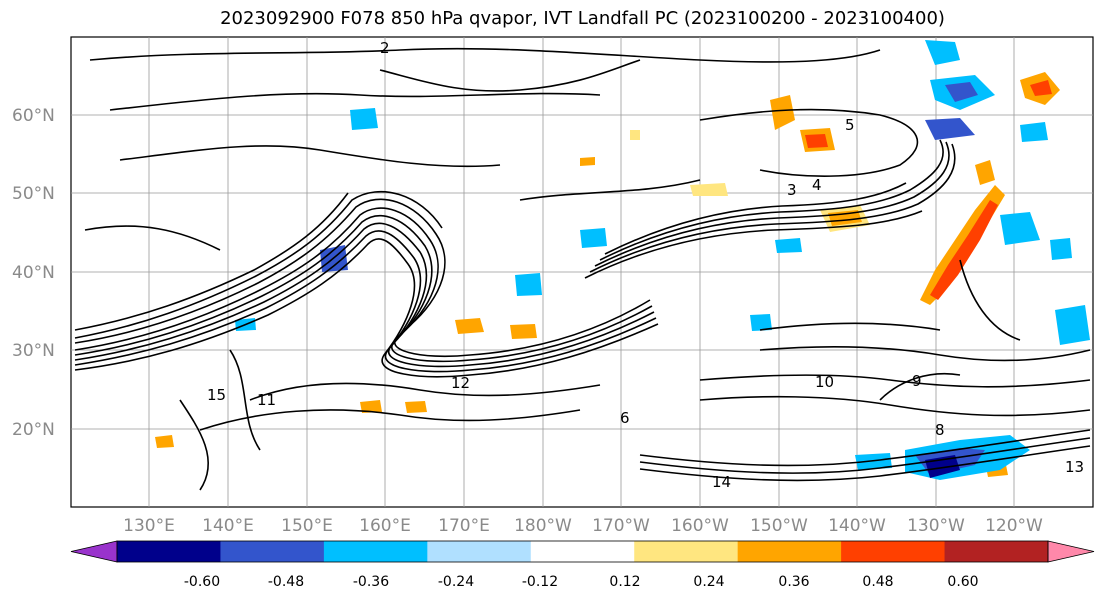  I want to click on lat-label: 50°N, so click(33, 194).